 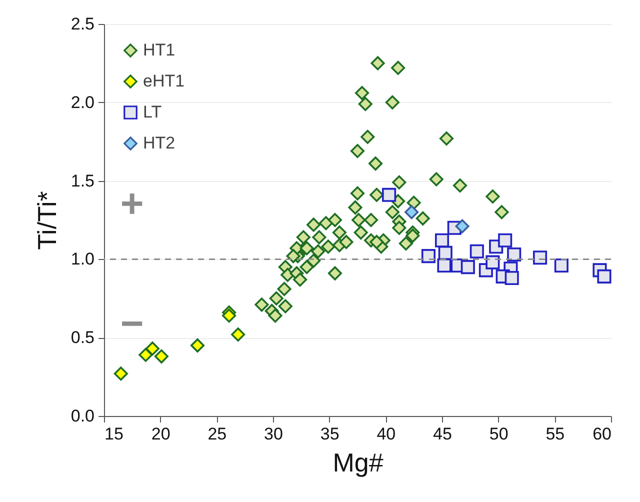 I want to click on y-tick-label: 2.0, so click(x=82, y=102).